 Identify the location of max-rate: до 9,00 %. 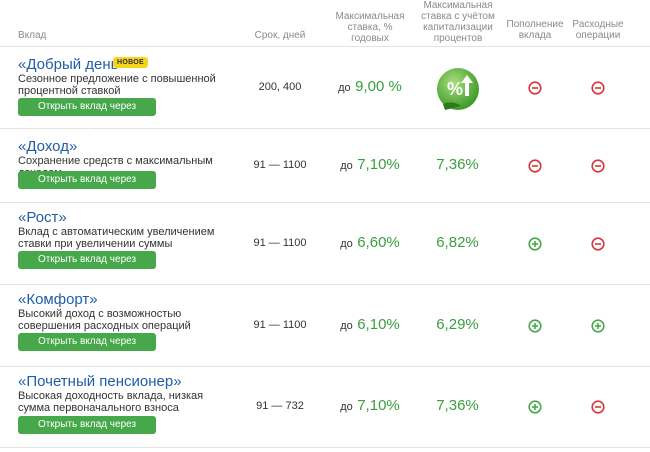
(370, 87).